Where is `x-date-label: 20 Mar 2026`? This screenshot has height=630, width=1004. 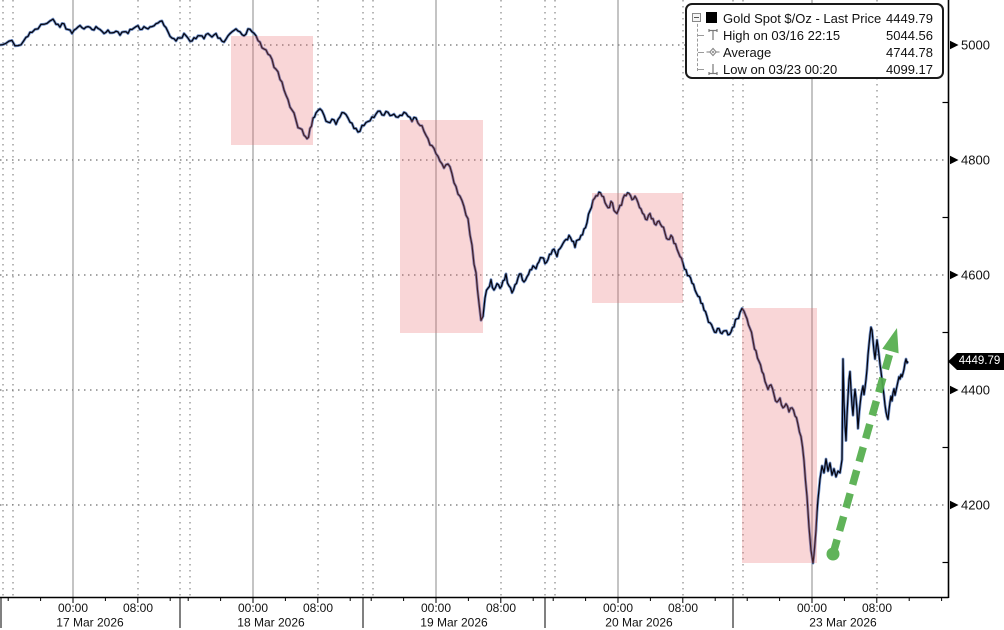 x-date-label: 20 Mar 2026 is located at coordinates (639, 623).